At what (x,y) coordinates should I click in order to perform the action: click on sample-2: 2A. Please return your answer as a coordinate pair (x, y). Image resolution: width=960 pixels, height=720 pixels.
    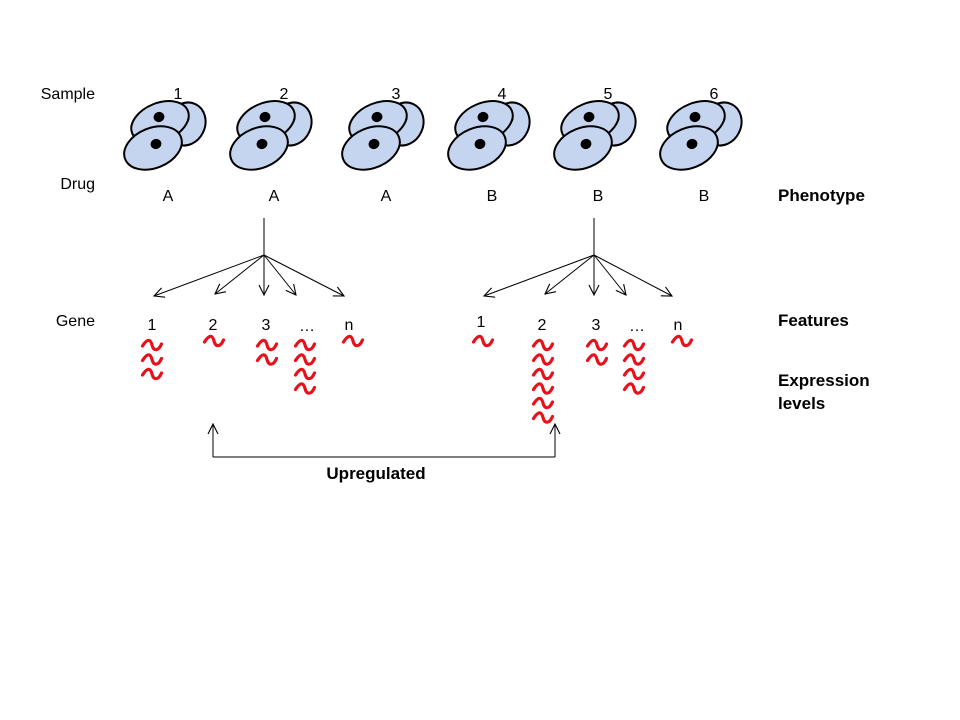
    Looking at the image, I should click on (271, 145).